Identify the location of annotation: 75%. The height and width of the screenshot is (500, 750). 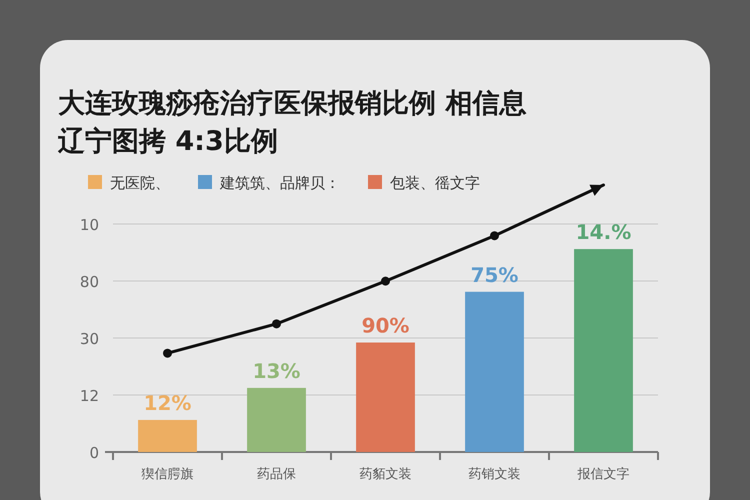
(494, 274).